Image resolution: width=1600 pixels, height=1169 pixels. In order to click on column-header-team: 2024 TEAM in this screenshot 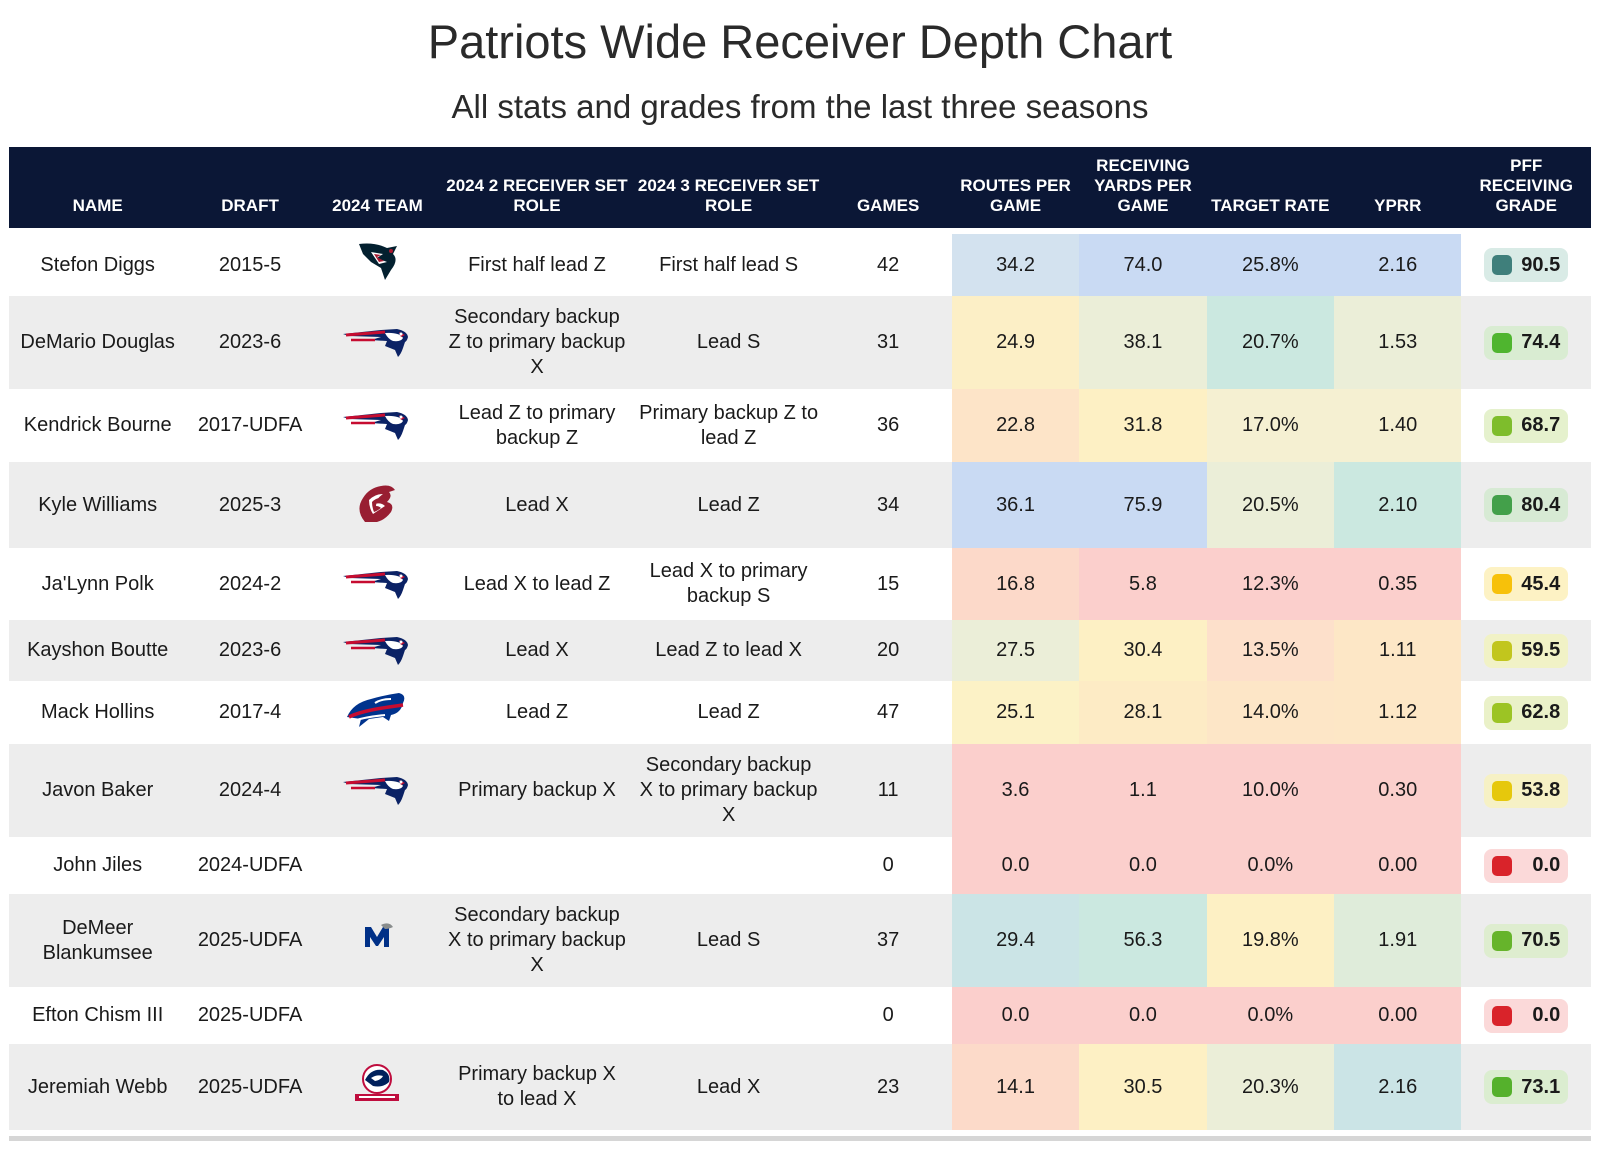, I will do `click(377, 187)`.